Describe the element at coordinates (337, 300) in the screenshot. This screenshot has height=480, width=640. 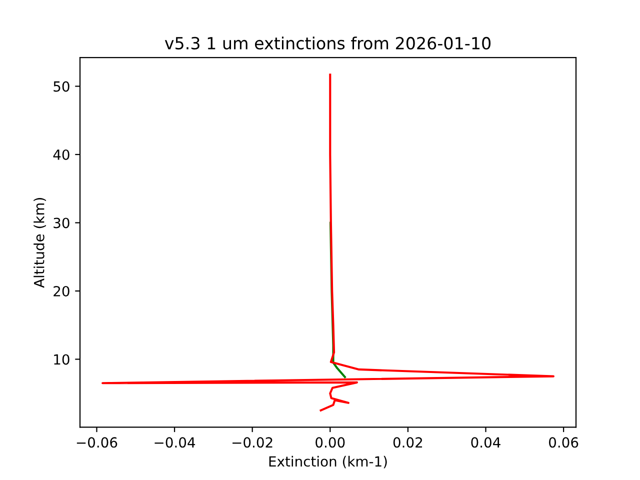
I see `line-series` at that location.